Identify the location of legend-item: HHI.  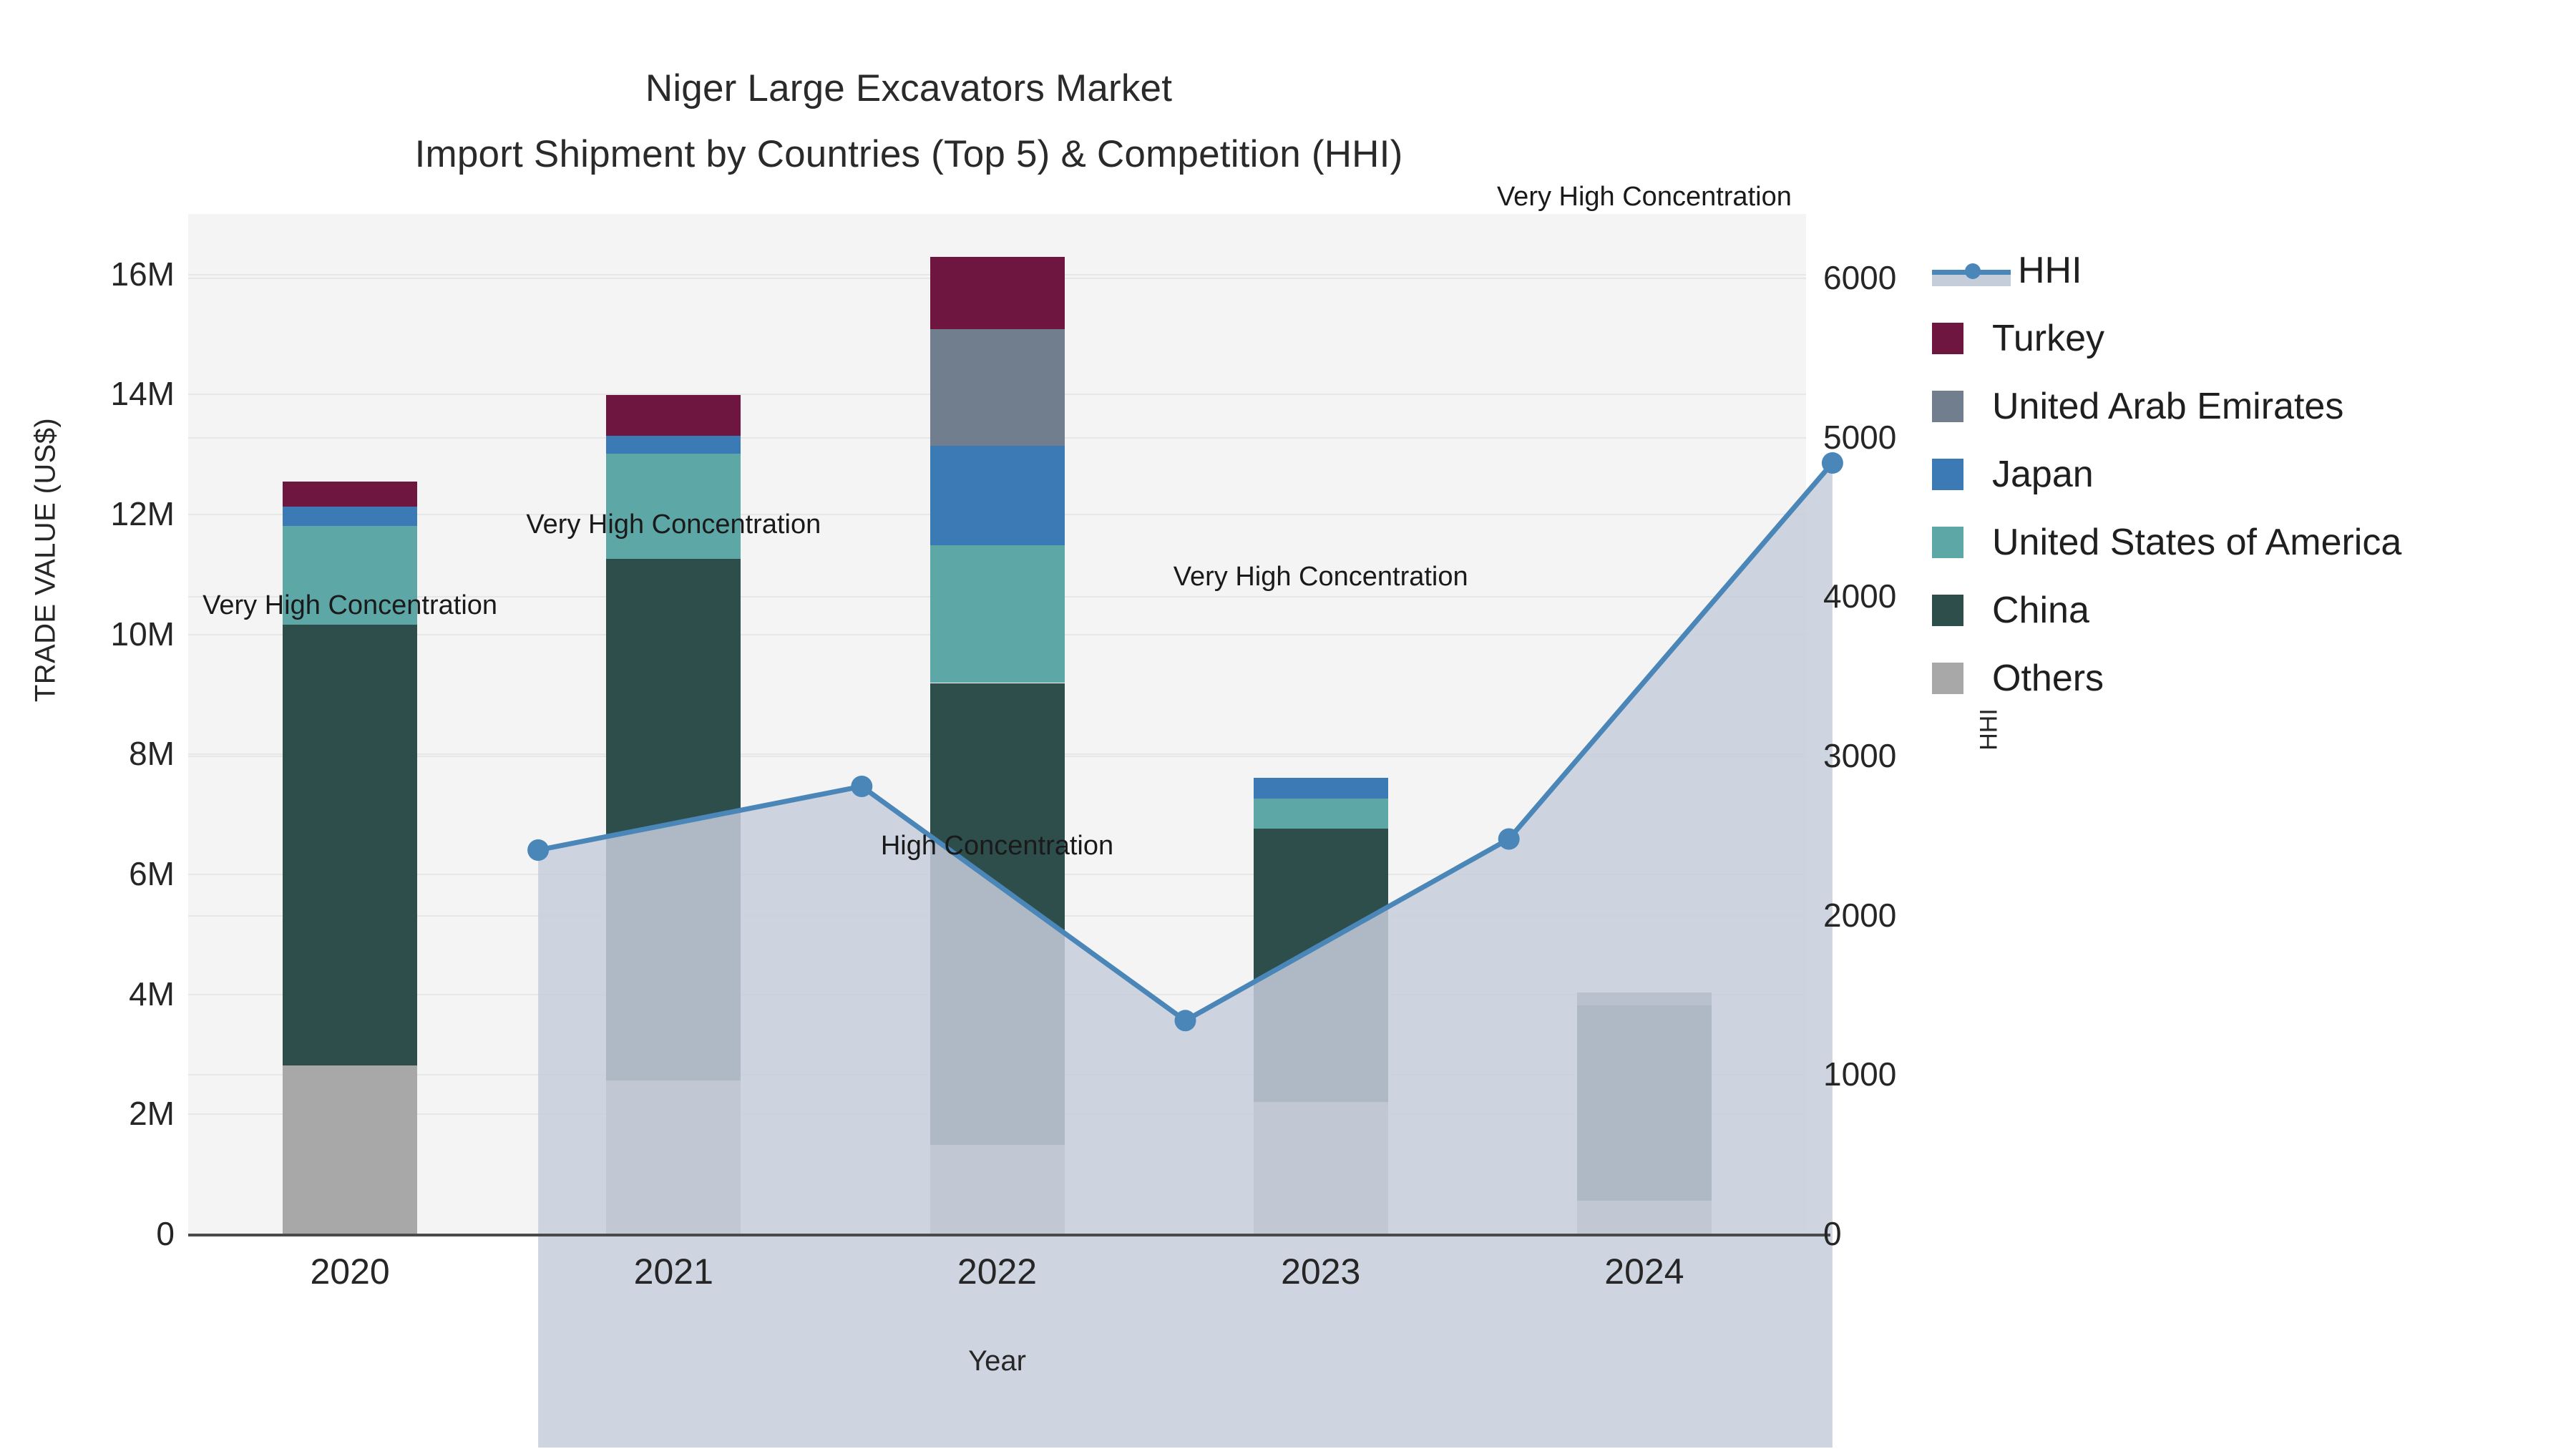
(2247, 270).